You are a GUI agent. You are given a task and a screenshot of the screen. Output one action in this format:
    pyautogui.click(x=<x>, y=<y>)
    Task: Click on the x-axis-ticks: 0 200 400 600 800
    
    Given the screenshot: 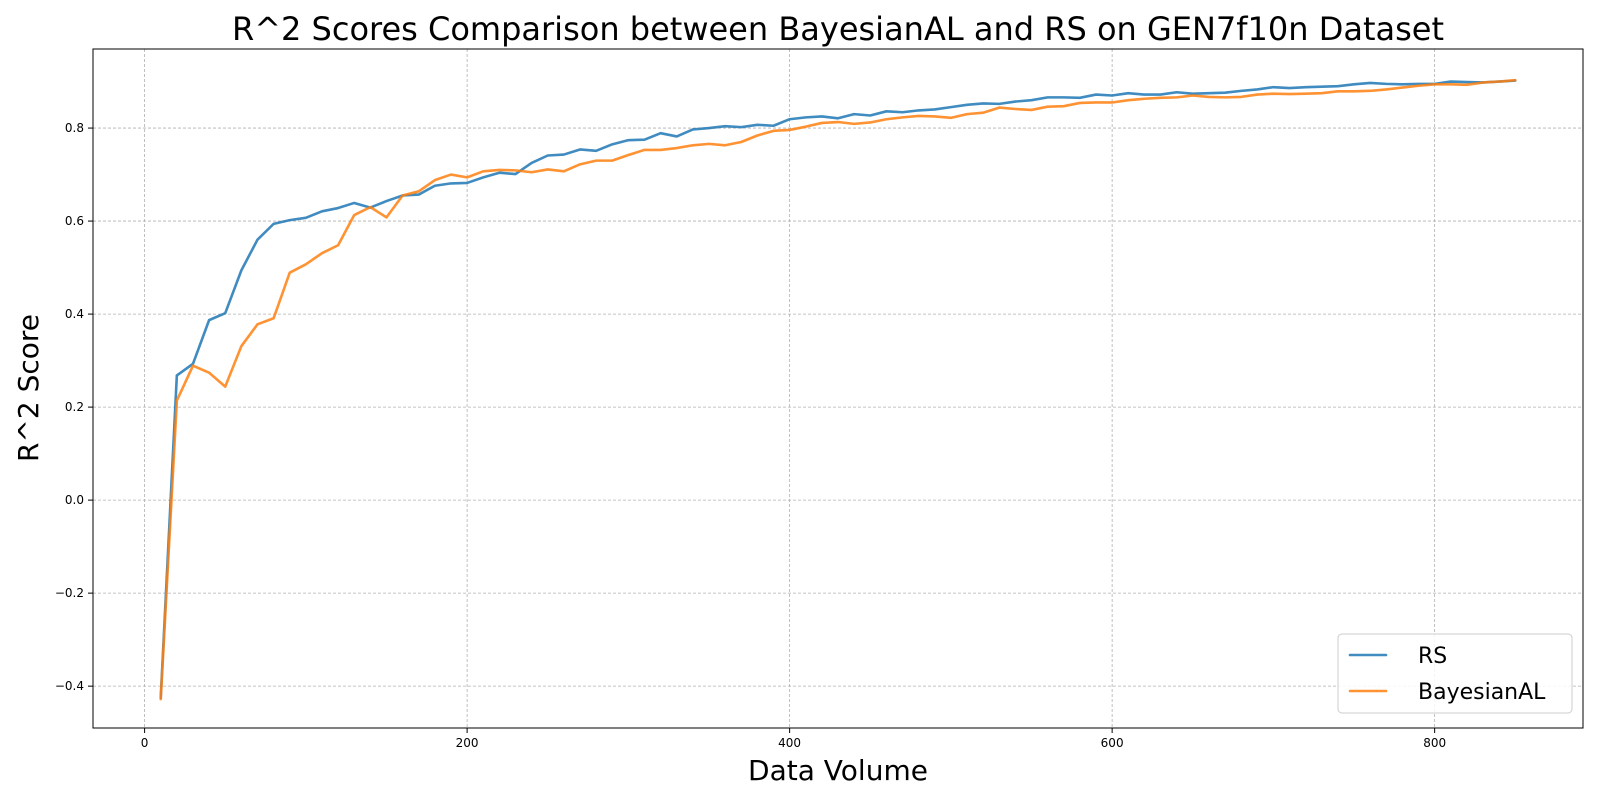 What is the action you would take?
    pyautogui.click(x=793, y=739)
    